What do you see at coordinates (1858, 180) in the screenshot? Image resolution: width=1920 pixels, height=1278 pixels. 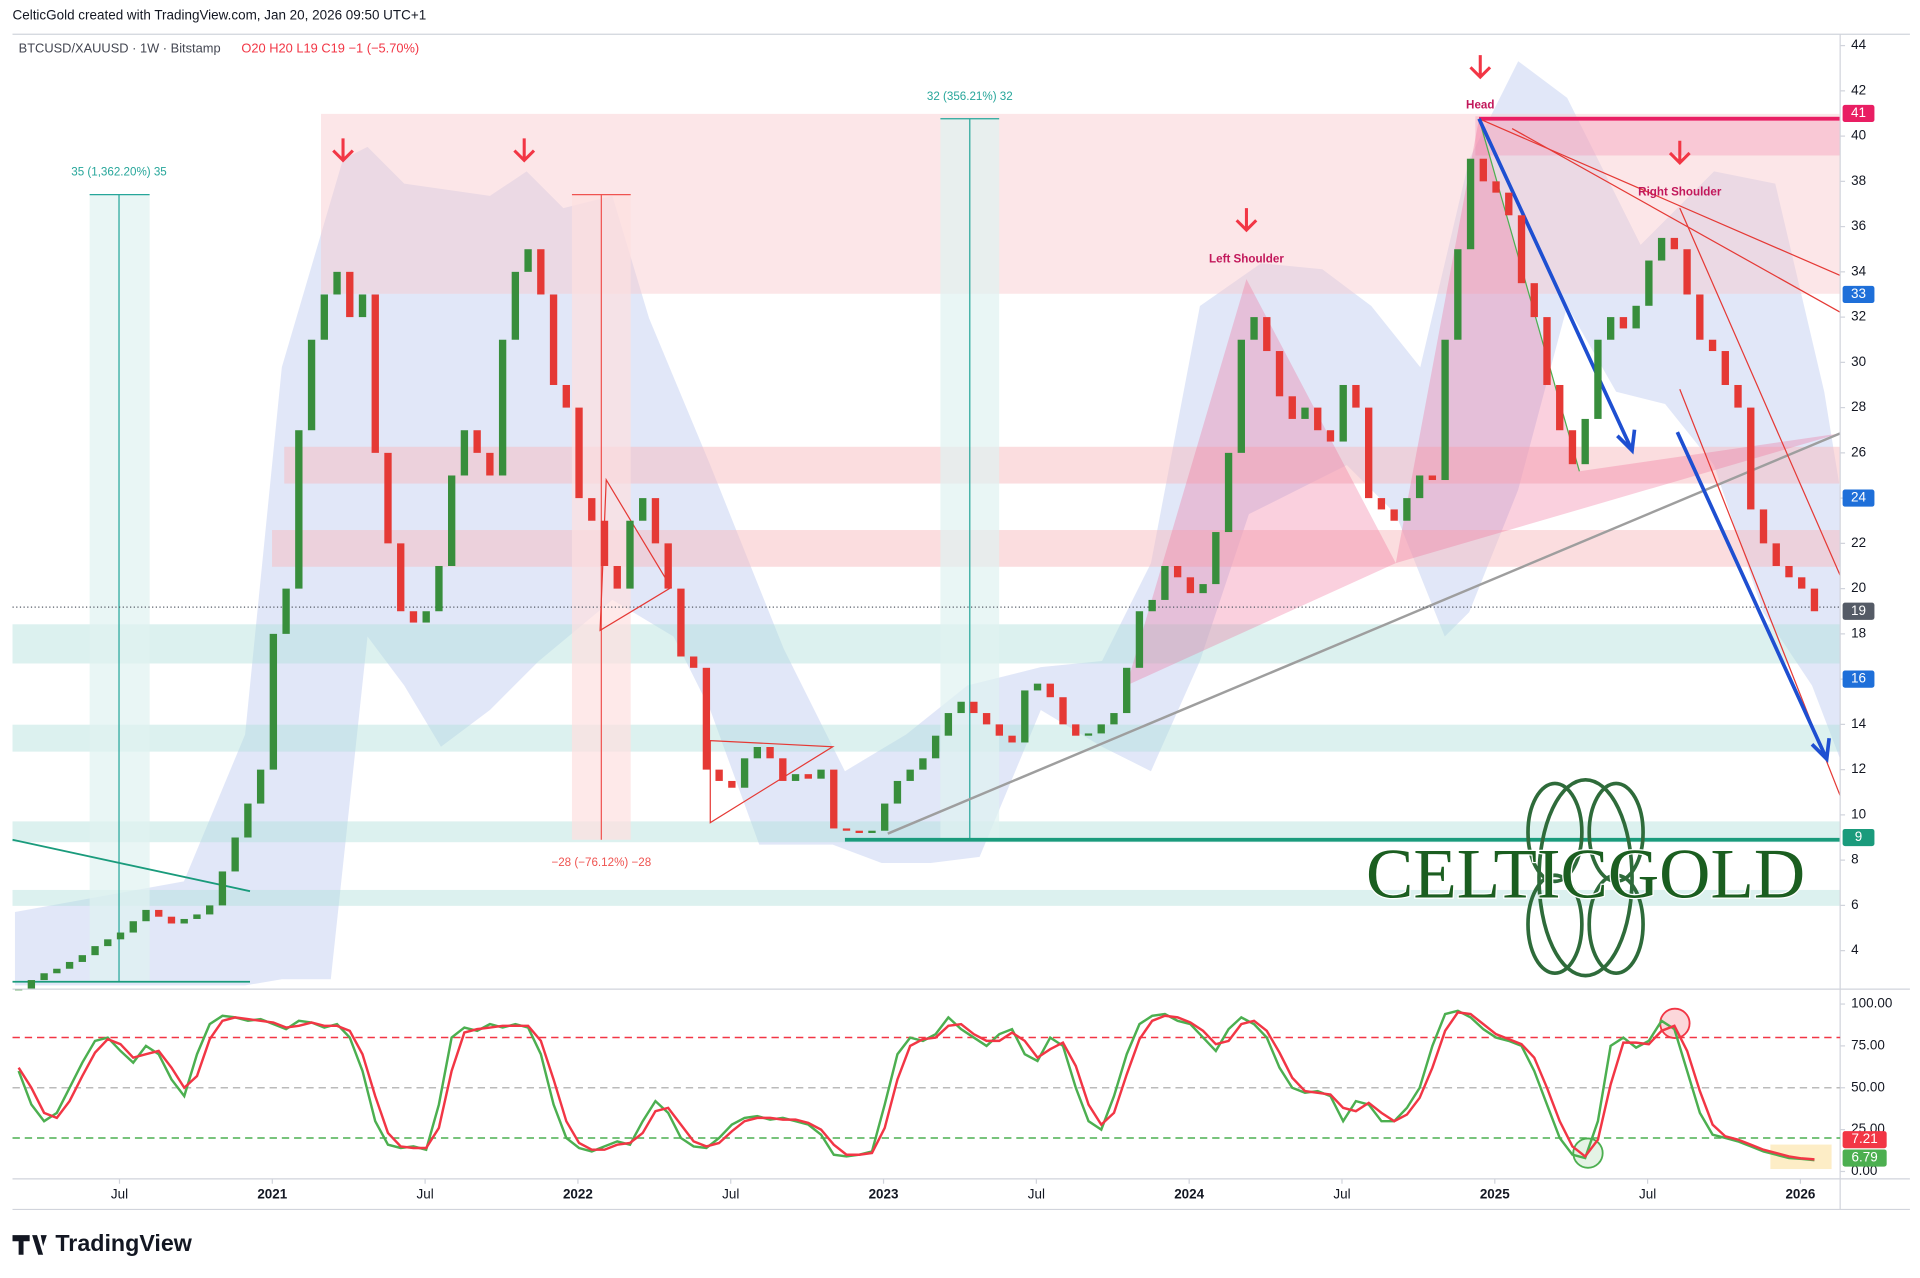 I see `y-tick-label: 38` at bounding box center [1858, 180].